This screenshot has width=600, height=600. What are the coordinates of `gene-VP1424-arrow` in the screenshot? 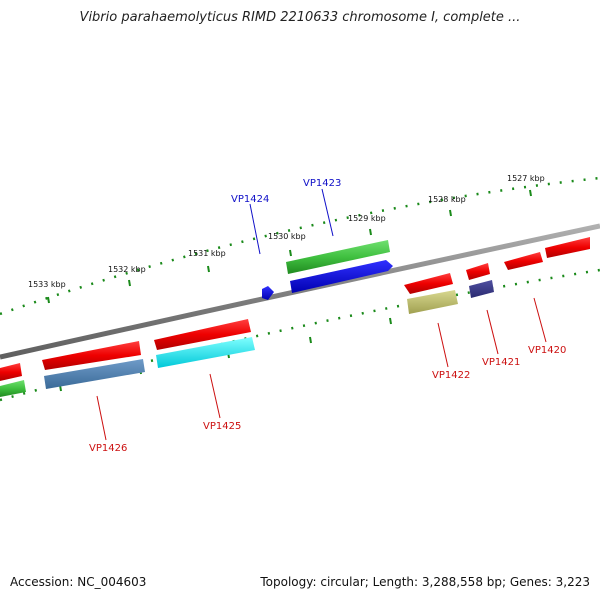 It's located at (268, 293).